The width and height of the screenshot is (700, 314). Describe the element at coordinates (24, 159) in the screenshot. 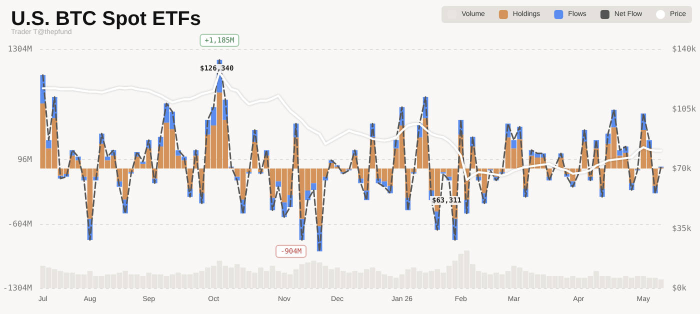

I see `y-tick-label: 96M` at that location.